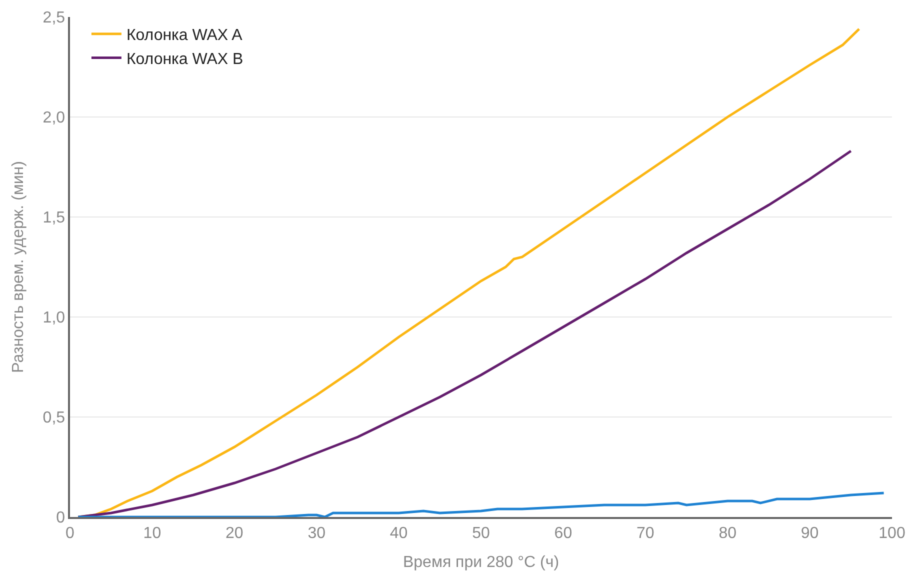 This screenshot has height=578, width=917. I want to click on x-tick-label: 100, so click(892, 533).